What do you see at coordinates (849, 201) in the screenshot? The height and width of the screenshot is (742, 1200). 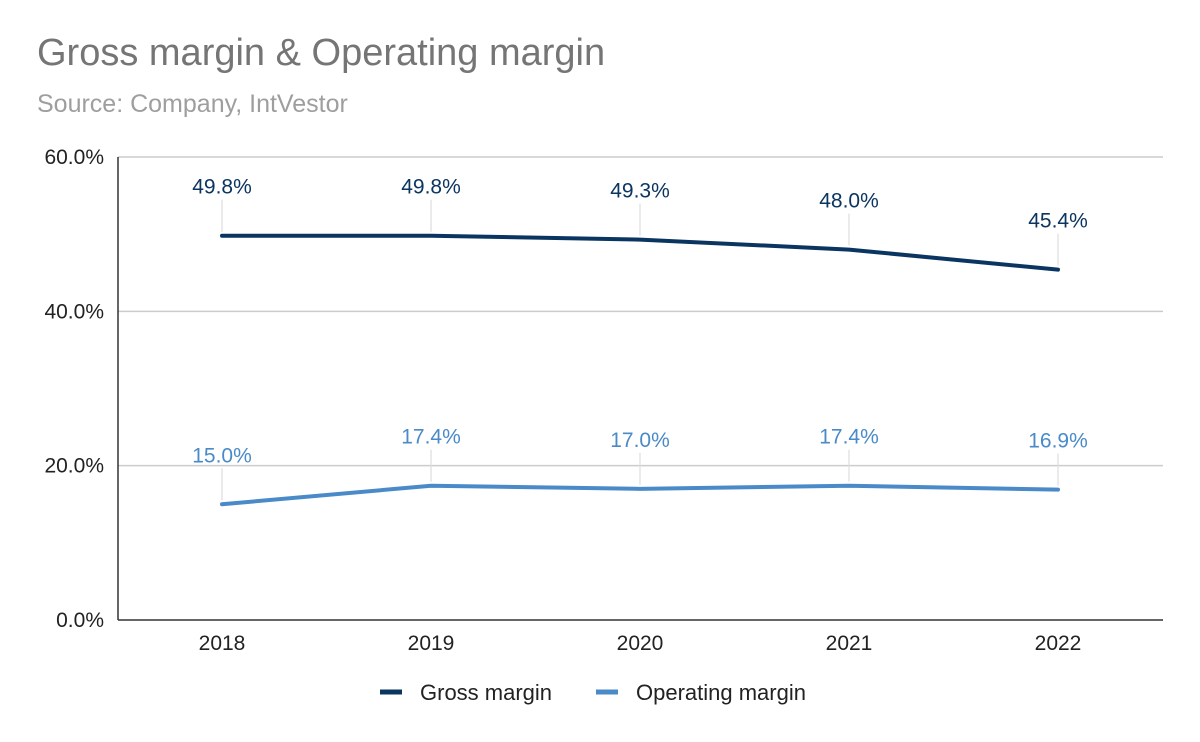 I see `data-label: 48.0%` at bounding box center [849, 201].